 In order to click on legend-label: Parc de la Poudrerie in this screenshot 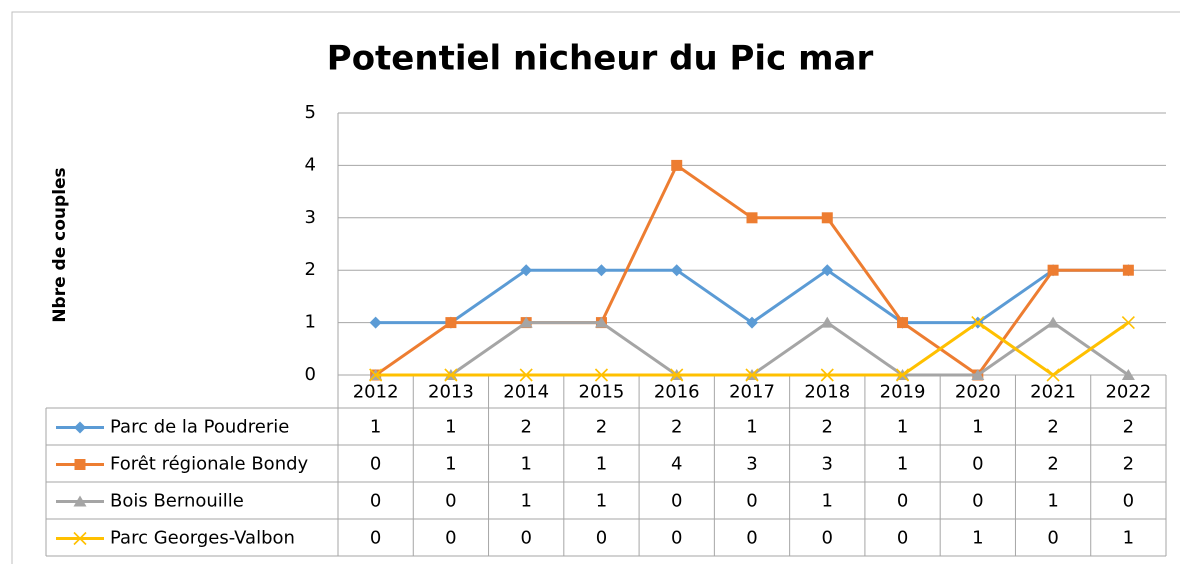, I will do `click(199, 427)`.